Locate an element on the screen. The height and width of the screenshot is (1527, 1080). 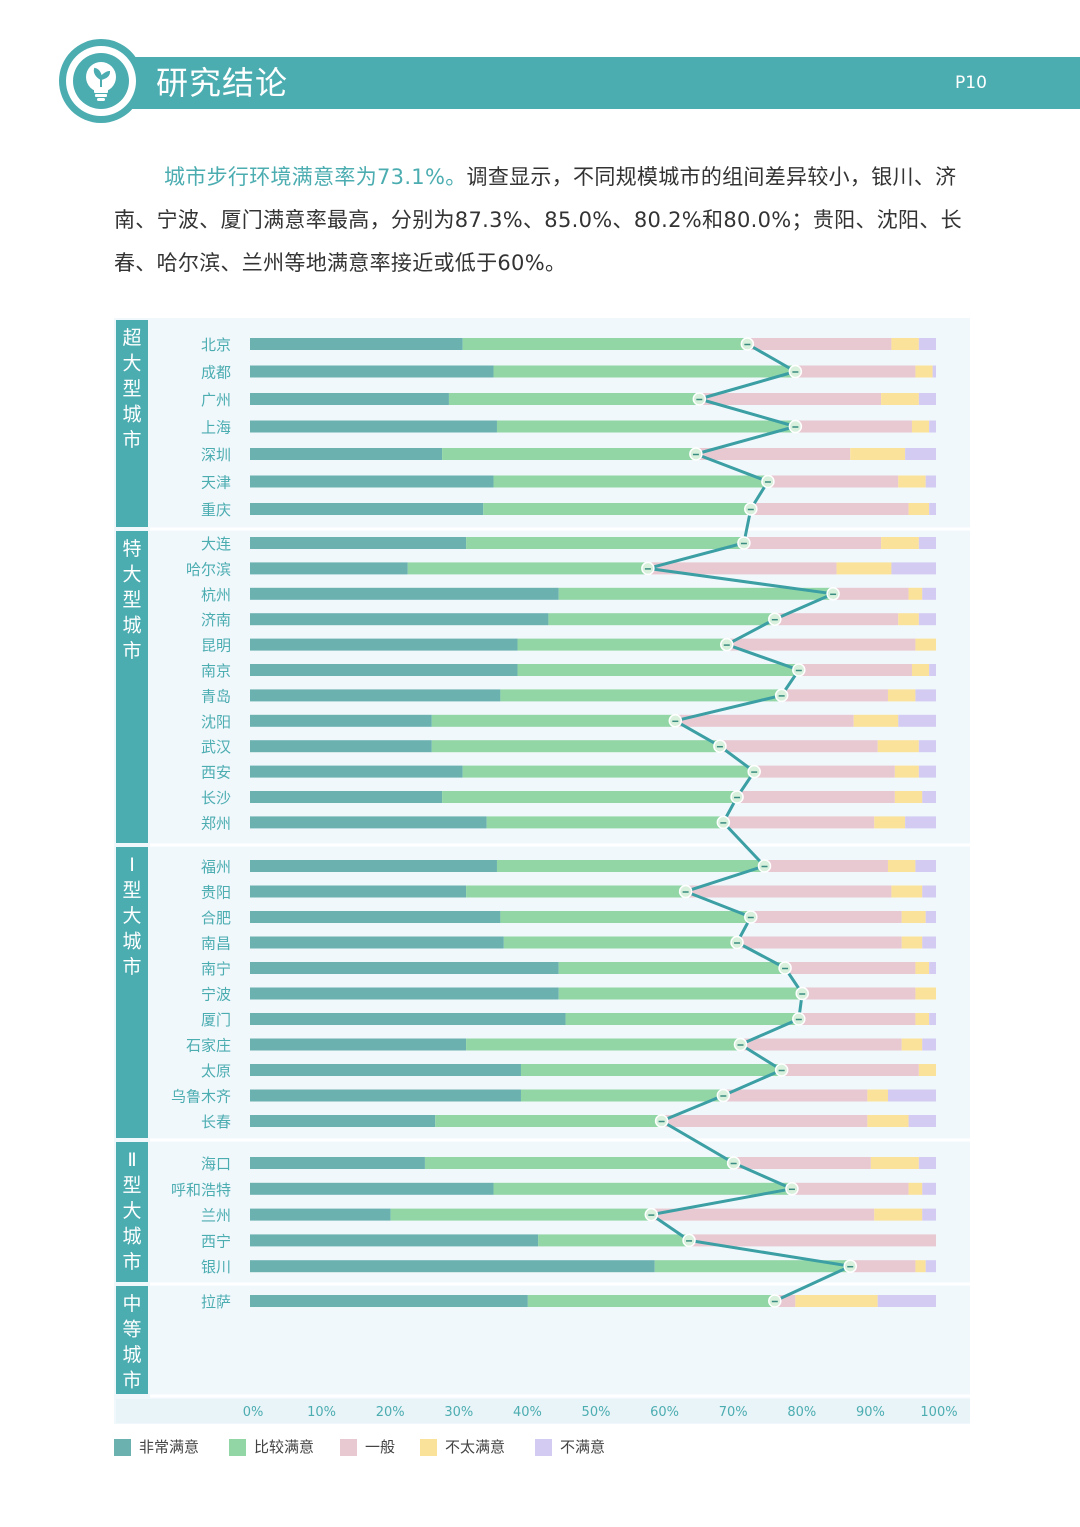
city-label: 拉萨 is located at coordinates (216, 1302).